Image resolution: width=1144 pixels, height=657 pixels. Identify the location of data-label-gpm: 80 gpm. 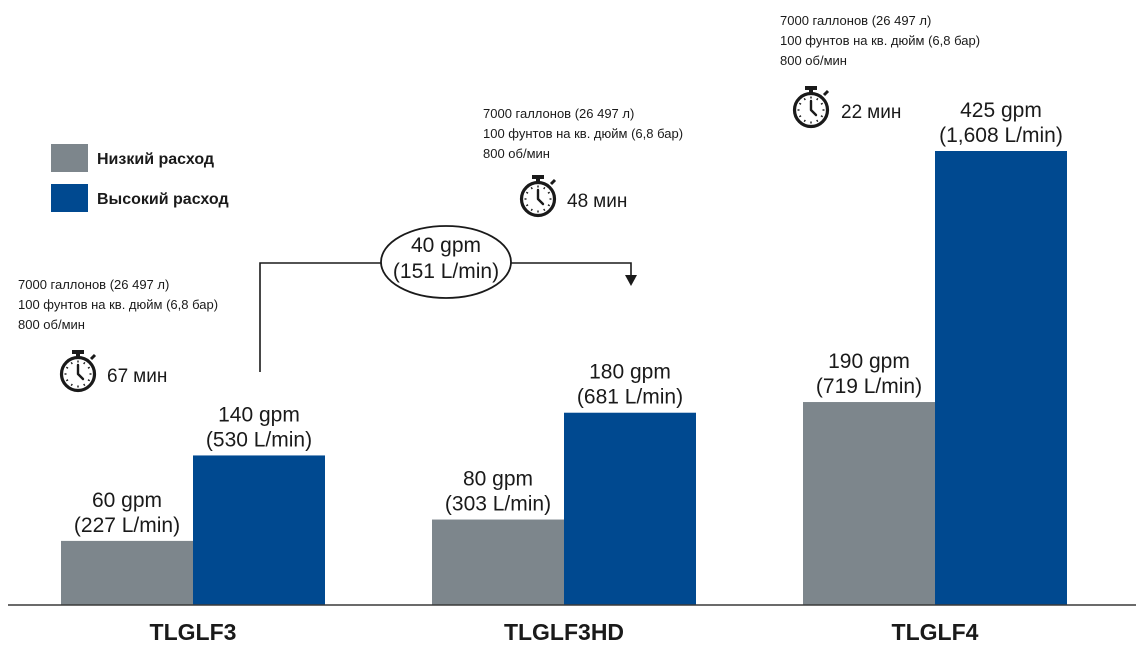
(498, 479).